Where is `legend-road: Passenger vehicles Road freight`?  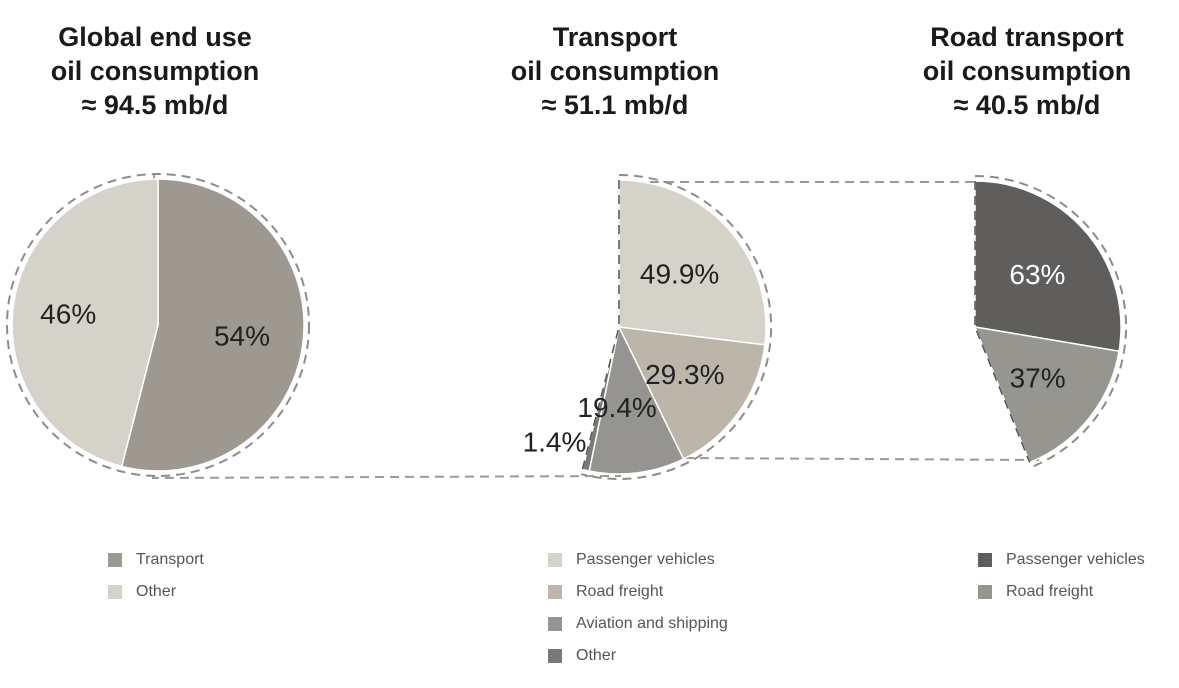
legend-road: Passenger vehicles Road freight is located at coordinates (1061, 576).